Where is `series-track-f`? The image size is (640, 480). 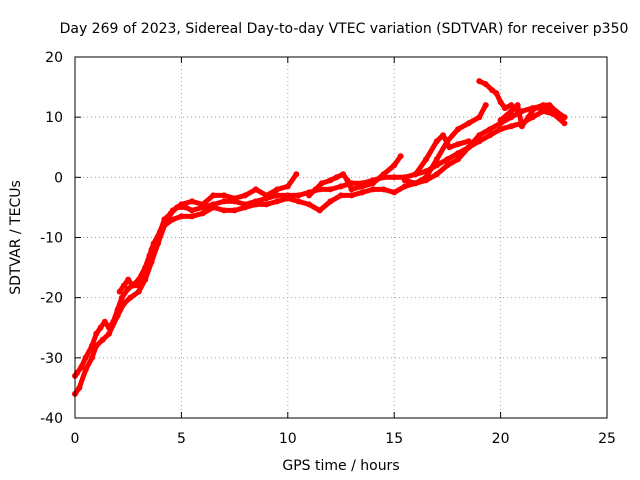 series-track-f is located at coordinates (442, 155).